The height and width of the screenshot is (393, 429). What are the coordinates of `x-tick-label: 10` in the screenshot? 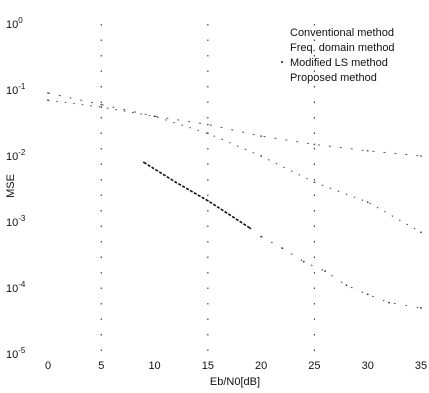 It's located at (154, 366).